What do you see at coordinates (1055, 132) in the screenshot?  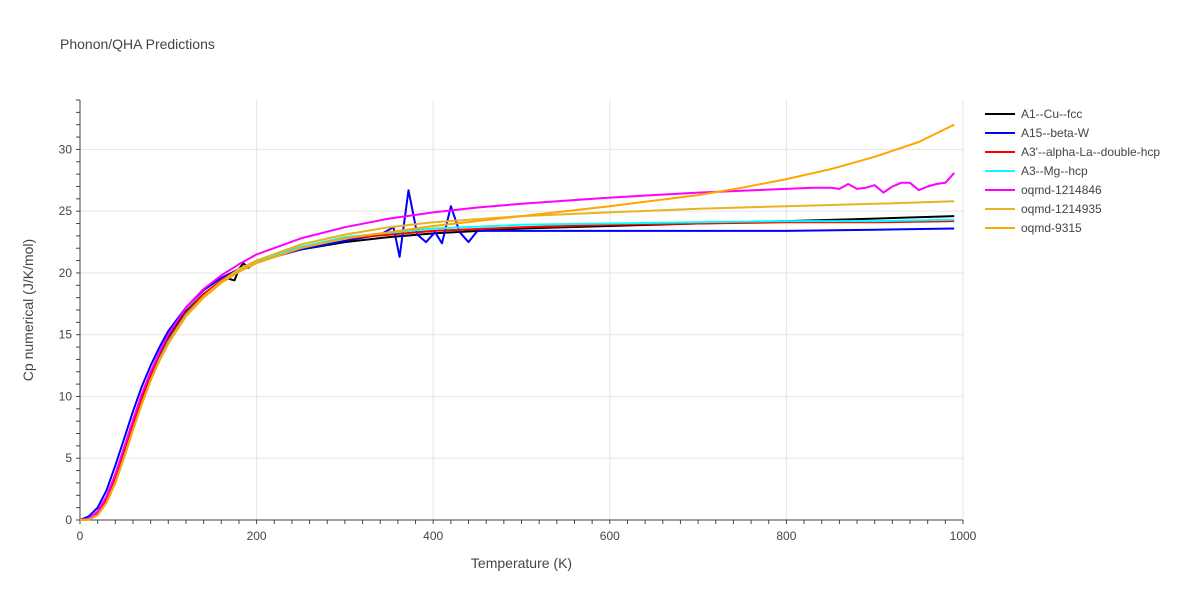 I see `legend-label: A15--beta-W` at bounding box center [1055, 132].